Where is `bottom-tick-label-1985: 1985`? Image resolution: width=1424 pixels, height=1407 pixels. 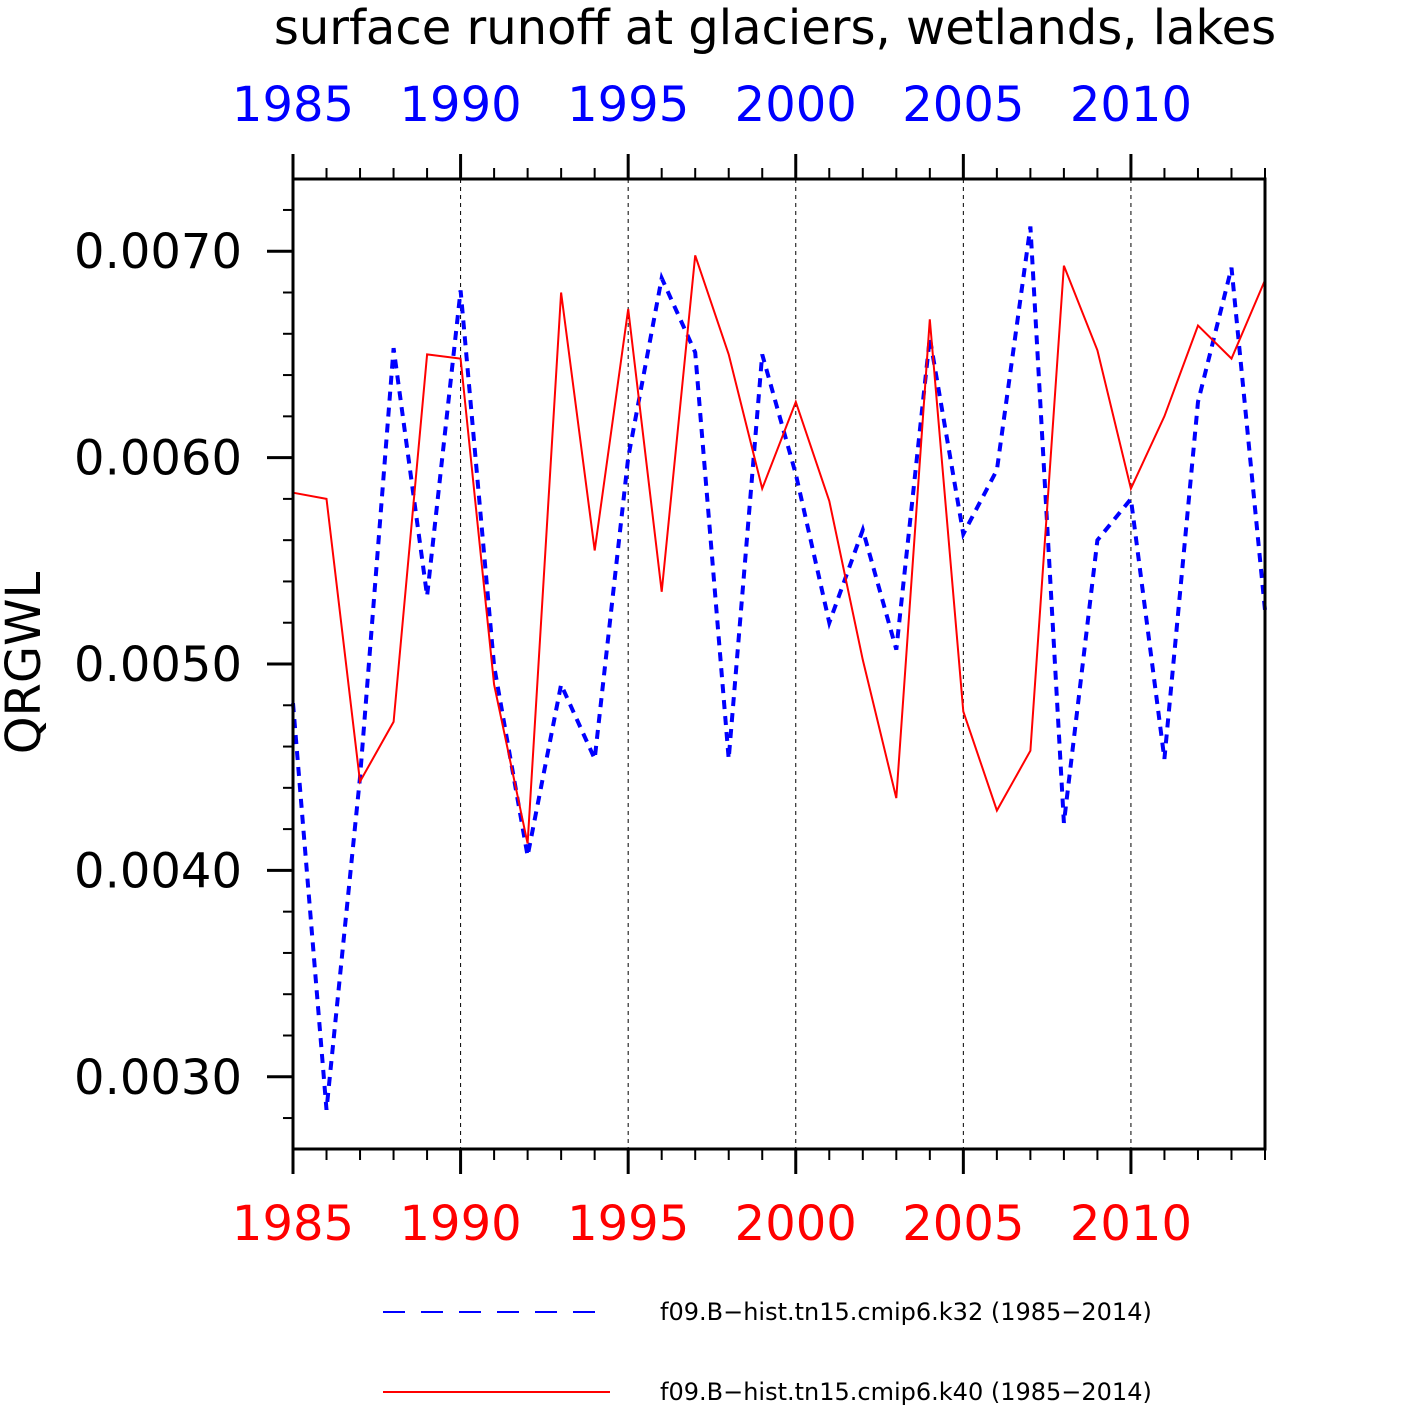
bottom-tick-label-1985: 1985 is located at coordinates (293, 1224).